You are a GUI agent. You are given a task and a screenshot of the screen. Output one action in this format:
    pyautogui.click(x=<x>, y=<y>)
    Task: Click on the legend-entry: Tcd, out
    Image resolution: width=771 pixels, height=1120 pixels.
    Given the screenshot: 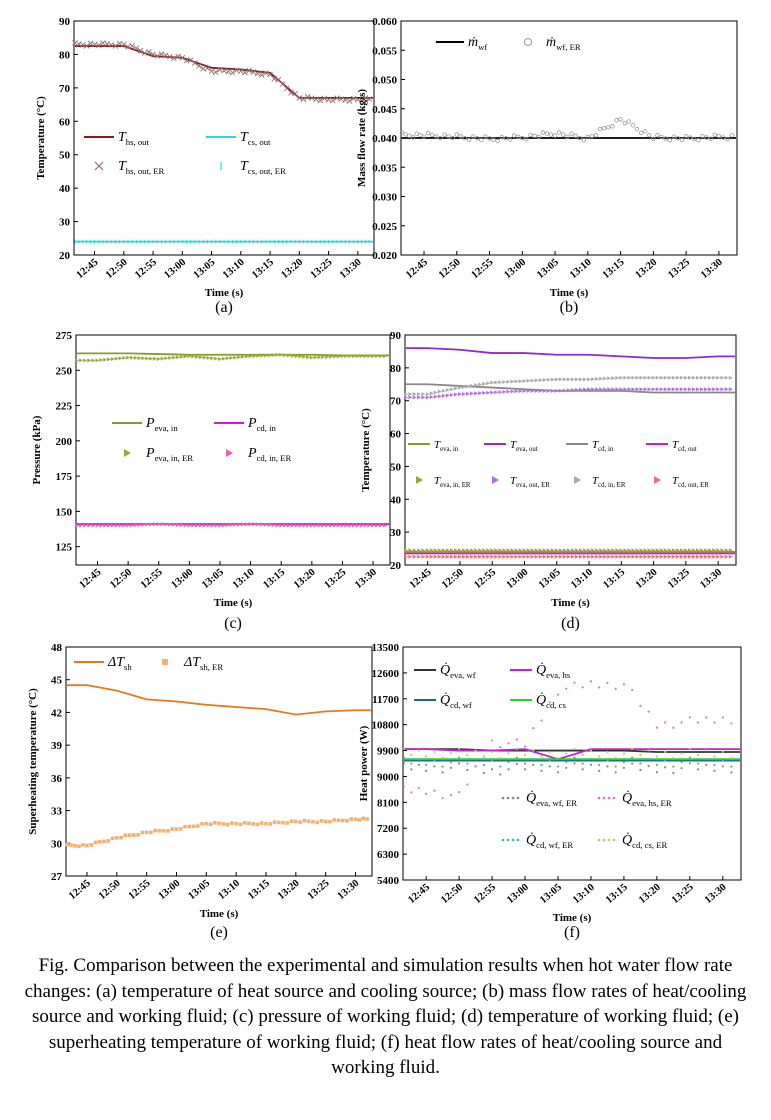 What is the action you would take?
    pyautogui.click(x=671, y=446)
    